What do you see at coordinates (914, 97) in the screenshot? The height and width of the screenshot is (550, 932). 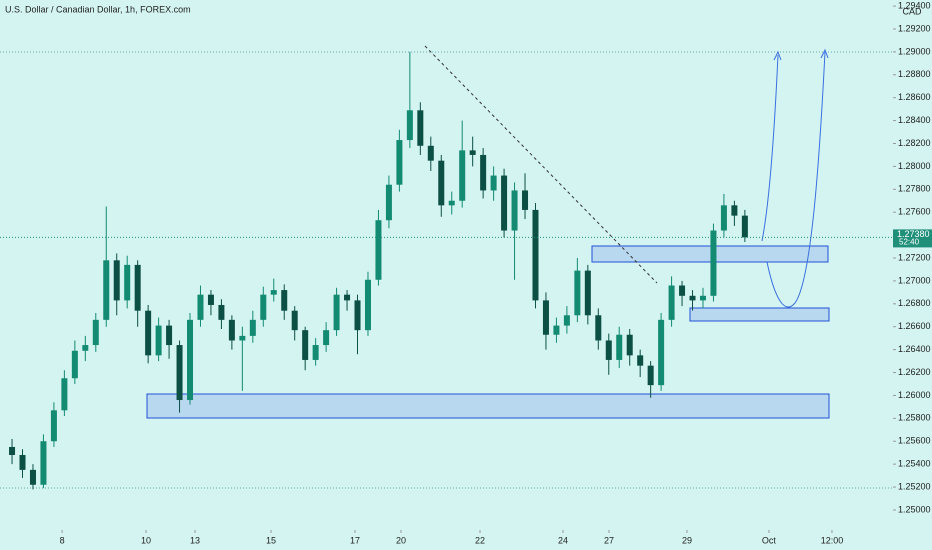 I see `y-tick-label: 1.28600` at bounding box center [914, 97].